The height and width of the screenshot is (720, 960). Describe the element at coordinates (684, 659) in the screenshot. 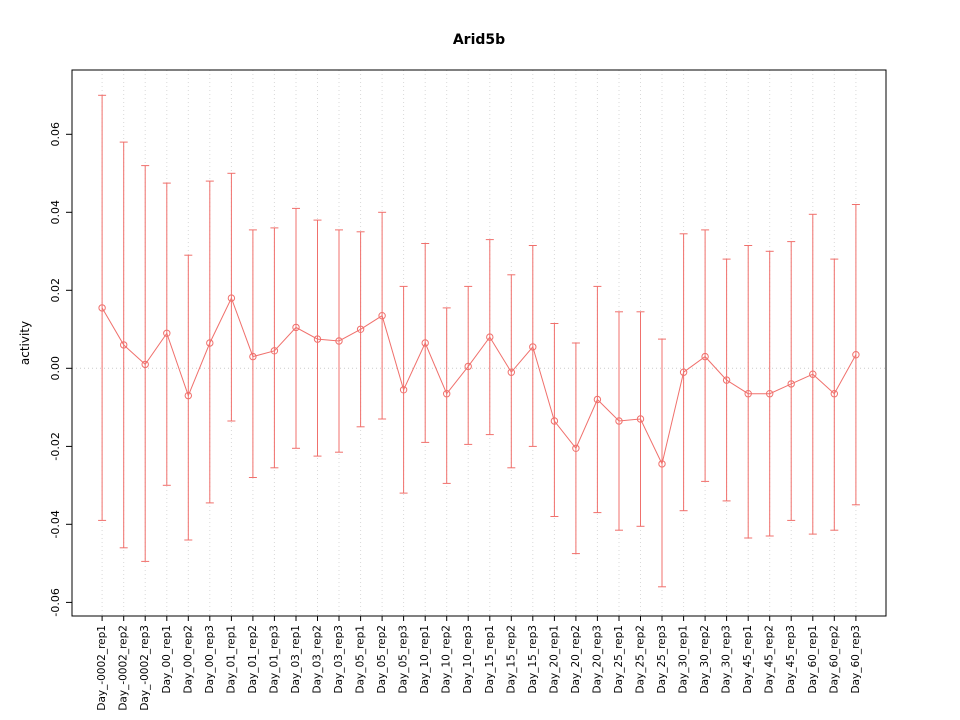

I see `x-tick-label: Day_30_rep1` at that location.